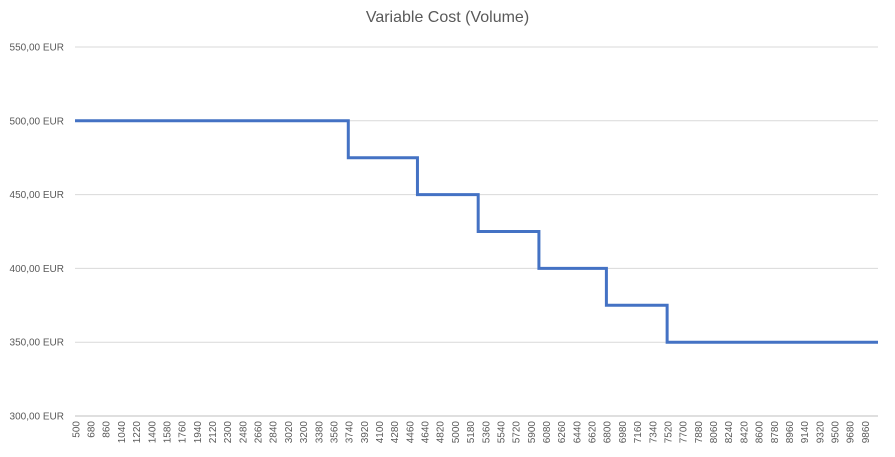 The width and height of the screenshot is (895, 457). What do you see at coordinates (562, 432) in the screenshot?
I see `x-tick-label: 6260` at bounding box center [562, 432].